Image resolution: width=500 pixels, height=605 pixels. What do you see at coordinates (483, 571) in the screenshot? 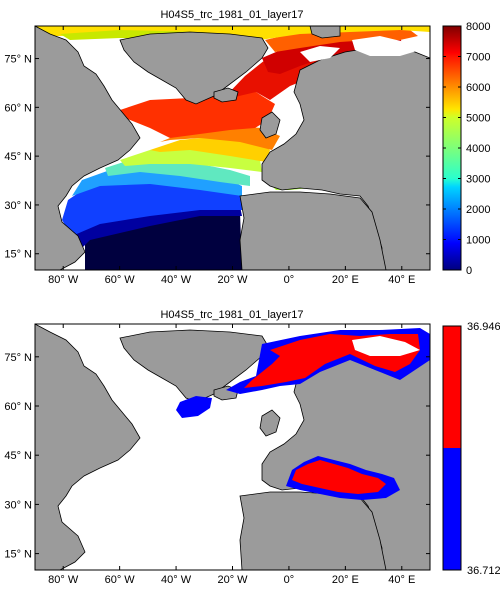
I see `colorbar-2-min-label: 36.712` at bounding box center [483, 571].